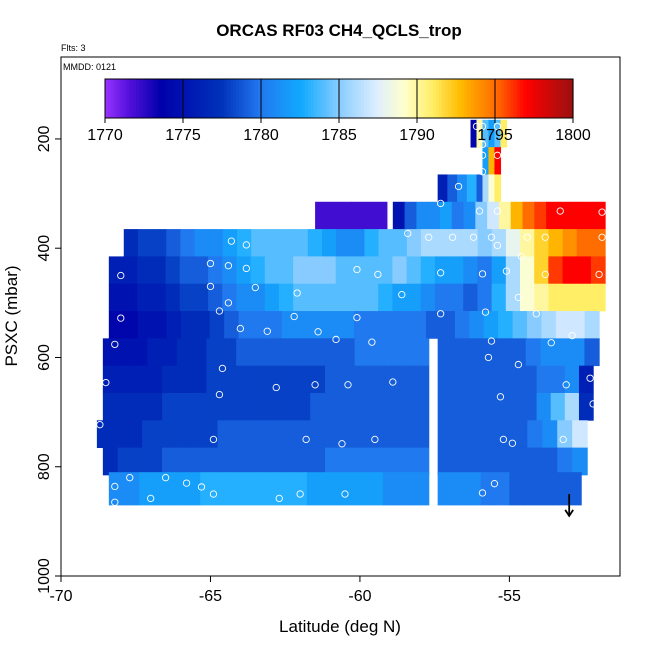 The width and height of the screenshot is (650, 650). I want to click on colorbar-tick-label: 1790, so click(417, 135).